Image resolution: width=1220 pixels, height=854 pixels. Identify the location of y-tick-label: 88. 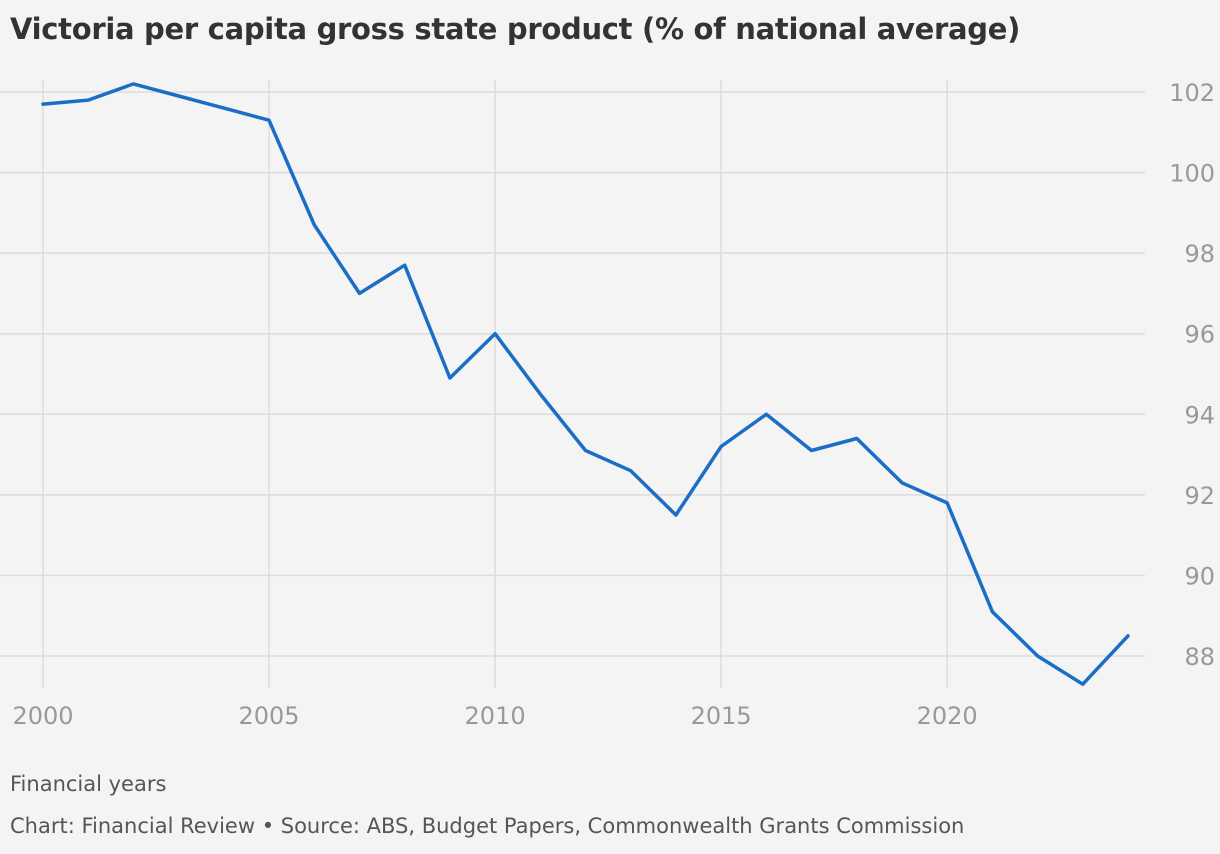
(1199, 657).